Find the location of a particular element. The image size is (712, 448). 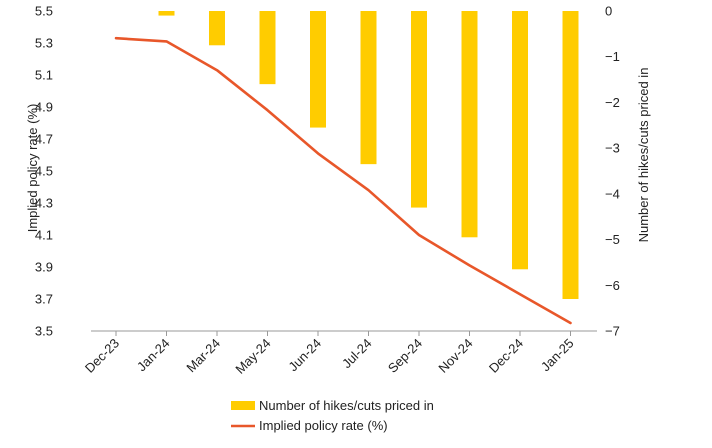

left-tick-label: 3.9 is located at coordinates (44, 267).